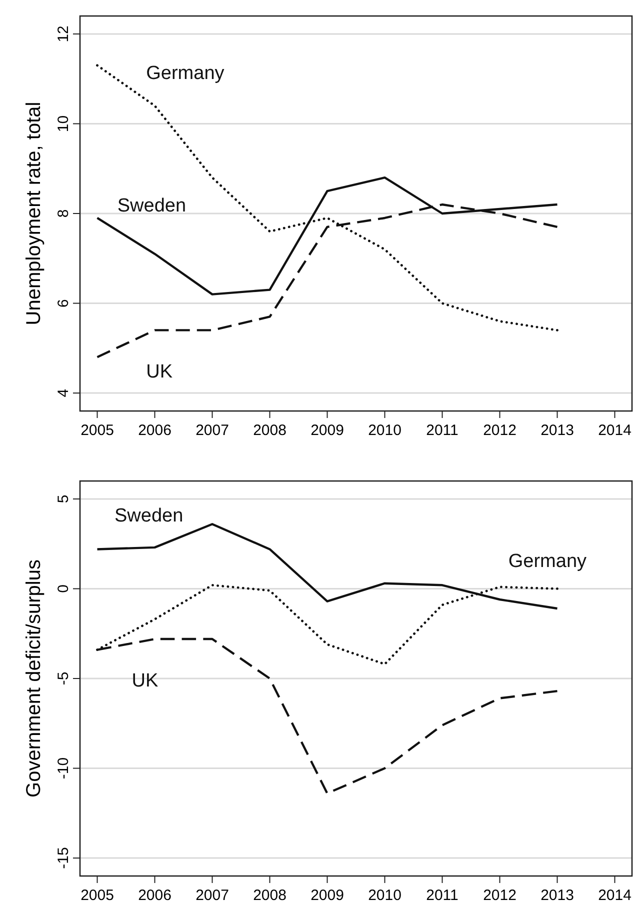 The height and width of the screenshot is (920, 641). What do you see at coordinates (63, 588) in the screenshot?
I see `y-tick-label: 0` at bounding box center [63, 588].